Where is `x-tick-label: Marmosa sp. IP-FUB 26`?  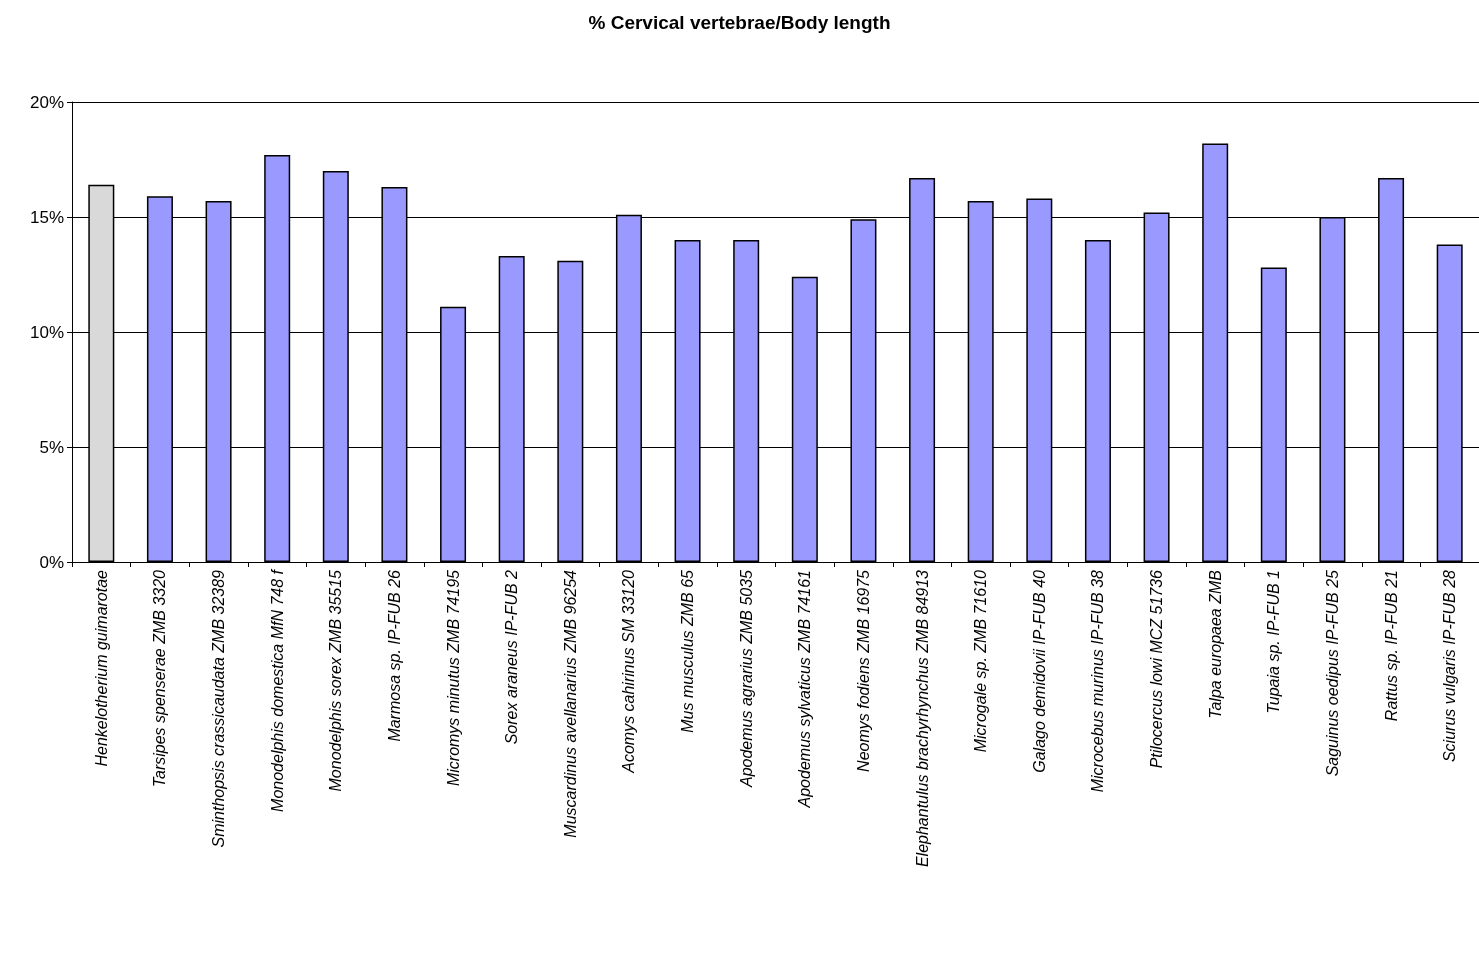
x-tick-label: Marmosa sp. IP-FUB 26 is located at coordinates (394, 655).